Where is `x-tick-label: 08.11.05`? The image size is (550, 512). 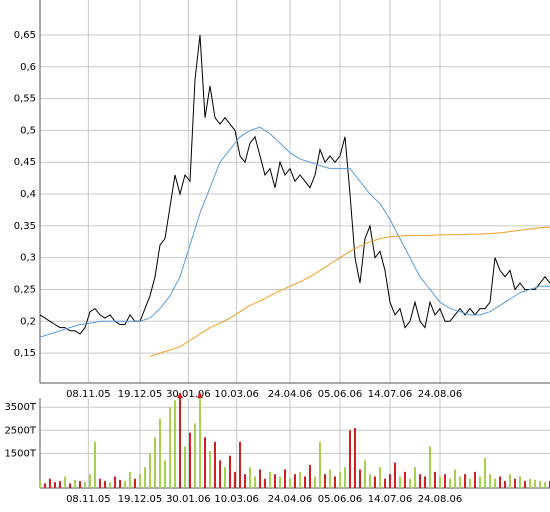
x-tick-label: 08.11.05 is located at coordinates (88, 499).